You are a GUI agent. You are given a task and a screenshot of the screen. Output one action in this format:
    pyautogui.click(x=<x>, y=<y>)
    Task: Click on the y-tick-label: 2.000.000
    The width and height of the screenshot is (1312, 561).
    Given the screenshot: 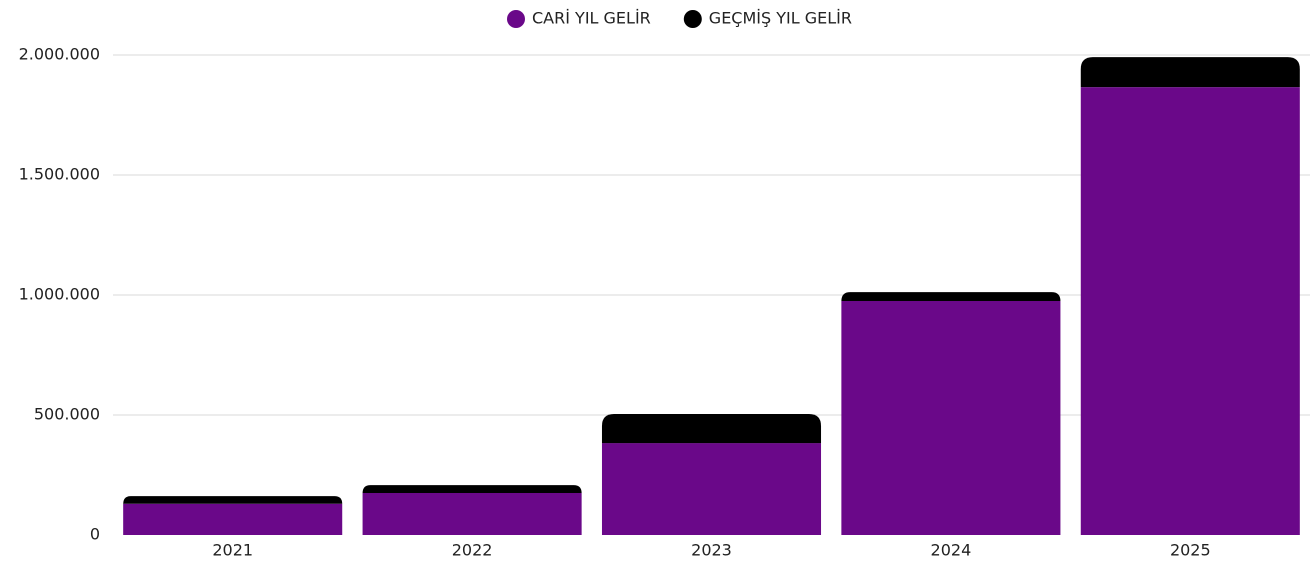 What is the action you would take?
    pyautogui.click(x=59, y=54)
    